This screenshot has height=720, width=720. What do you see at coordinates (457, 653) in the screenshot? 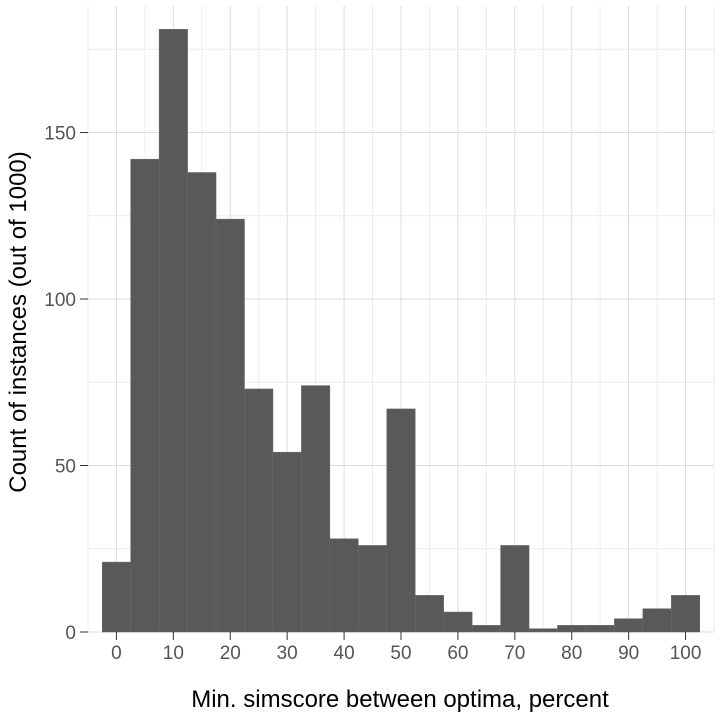
I see `x-tick-label: 60` at bounding box center [457, 653].